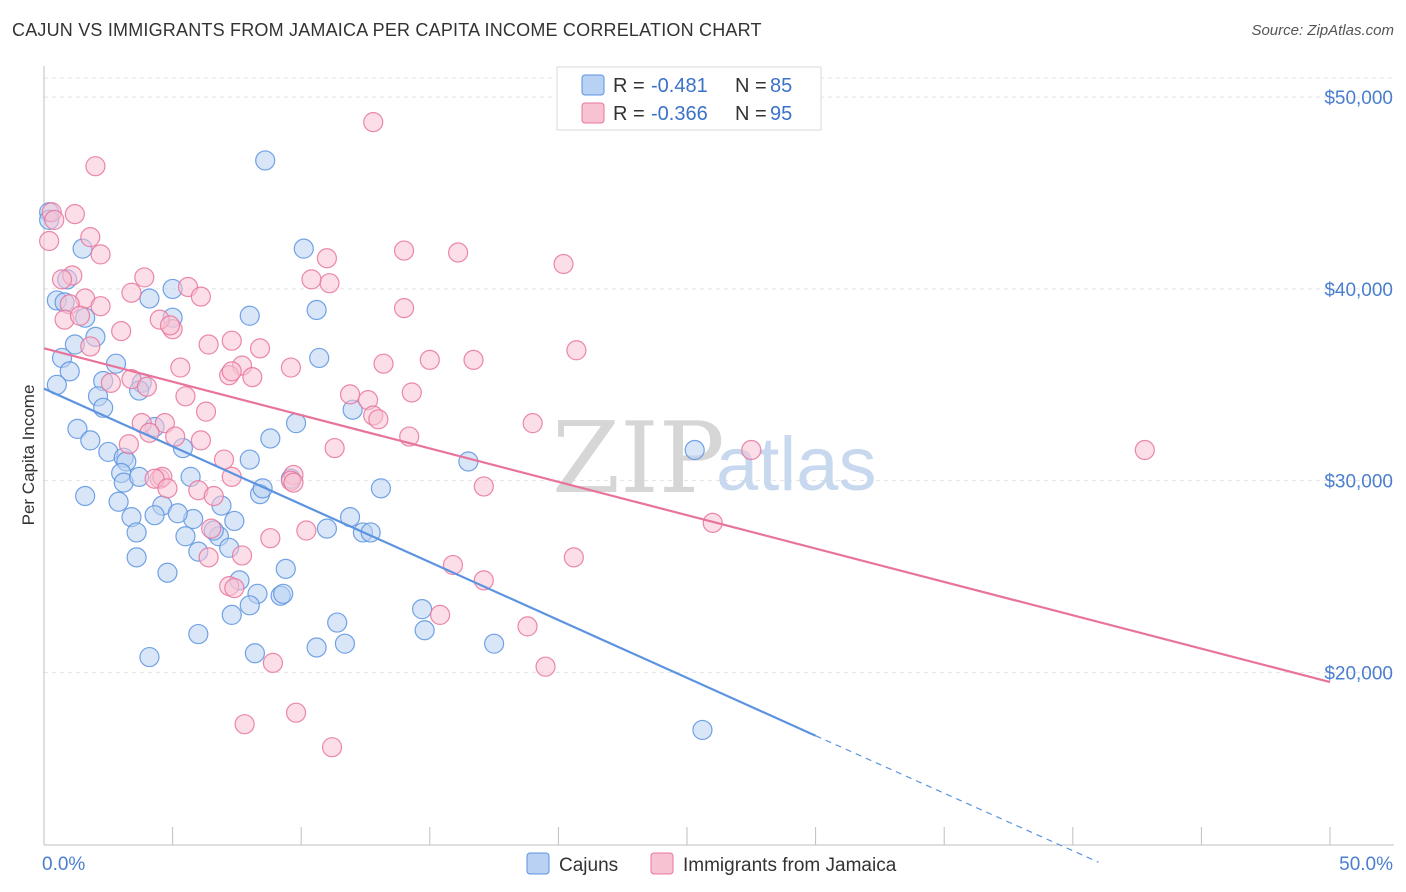  Describe the element at coordinates (593, 85) in the screenshot. I see `stats-legend-swatch-cajuns` at that location.